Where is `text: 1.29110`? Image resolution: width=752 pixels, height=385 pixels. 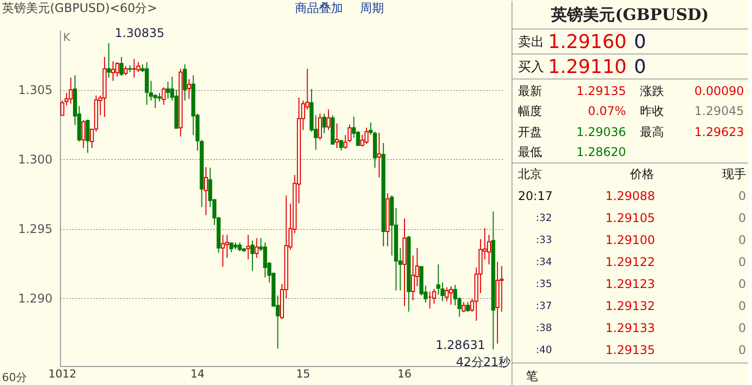 text: 1.29110 is located at coordinates (587, 67).